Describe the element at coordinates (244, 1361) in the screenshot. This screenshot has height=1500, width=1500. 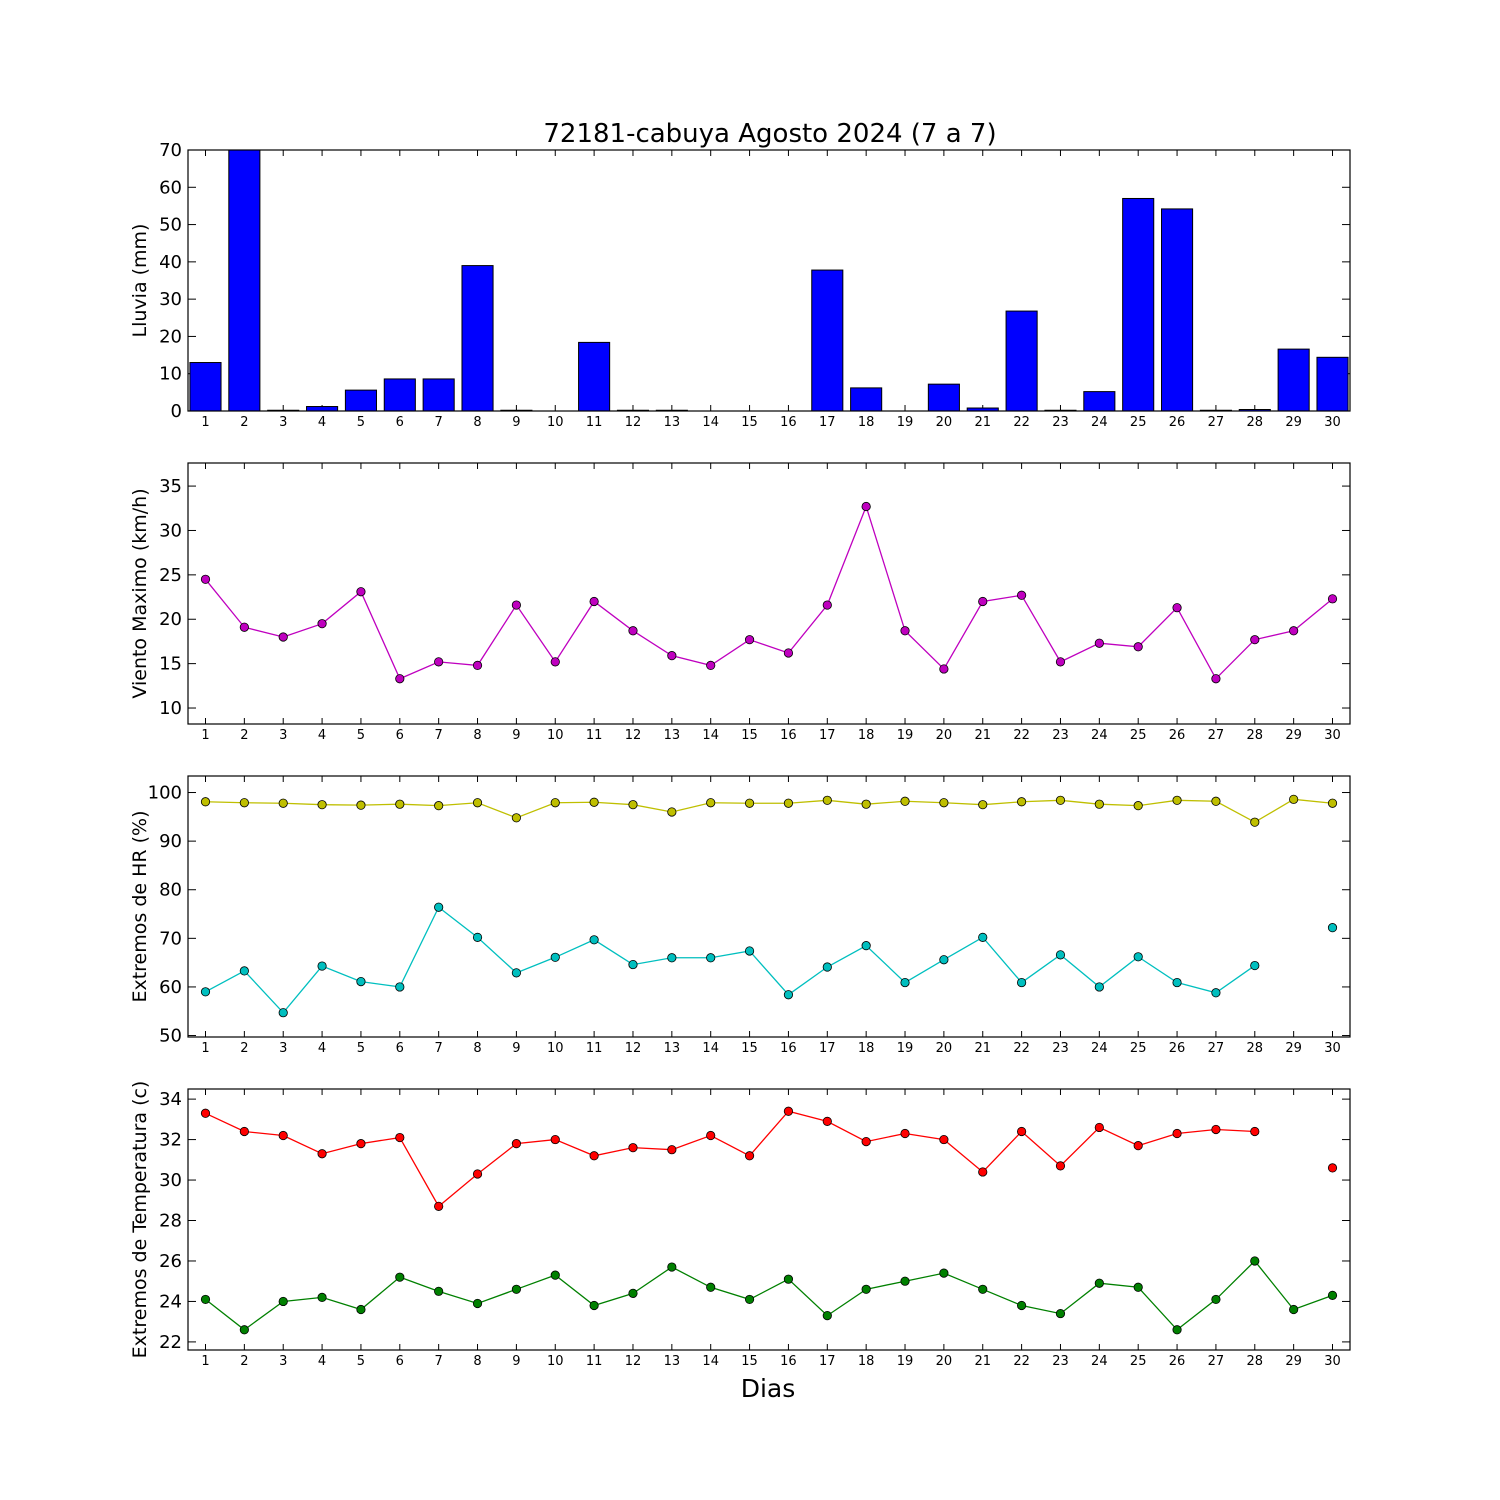
I see `x-tick-label: 2` at that location.